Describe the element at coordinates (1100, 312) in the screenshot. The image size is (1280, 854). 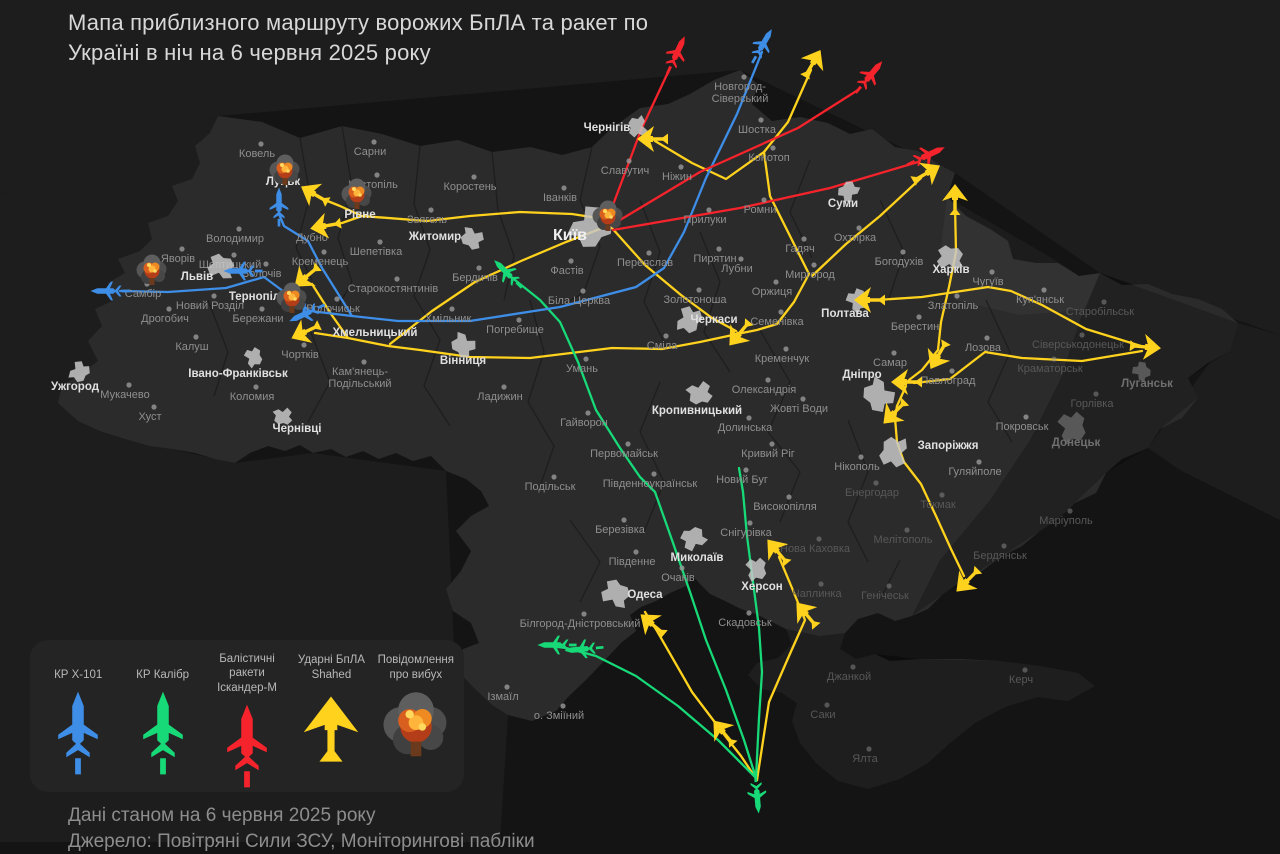
I see `city-label: Старобільськ` at that location.